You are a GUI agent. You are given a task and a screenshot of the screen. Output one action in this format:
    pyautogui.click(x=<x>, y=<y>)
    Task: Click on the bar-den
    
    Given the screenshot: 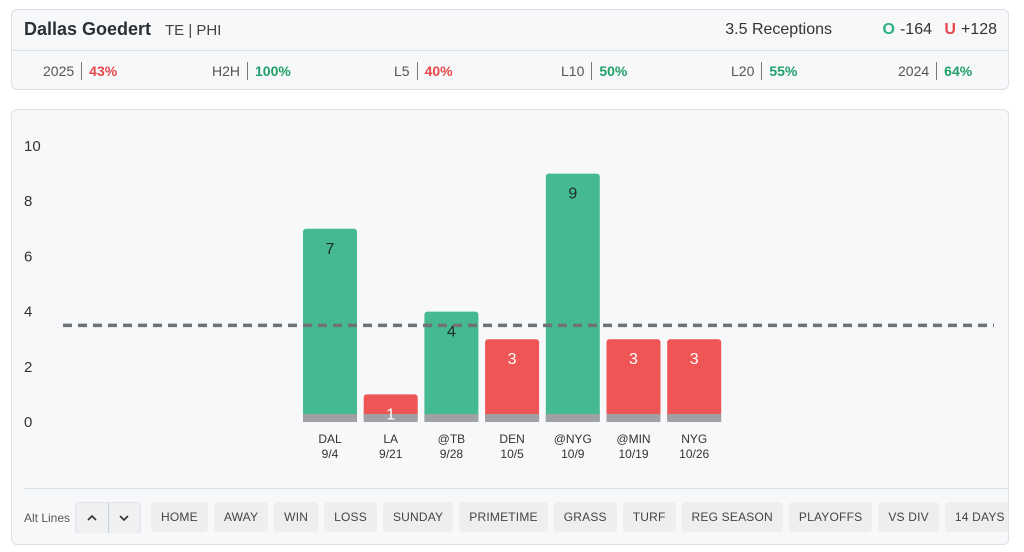 What is the action you would take?
    pyautogui.click(x=512, y=380)
    